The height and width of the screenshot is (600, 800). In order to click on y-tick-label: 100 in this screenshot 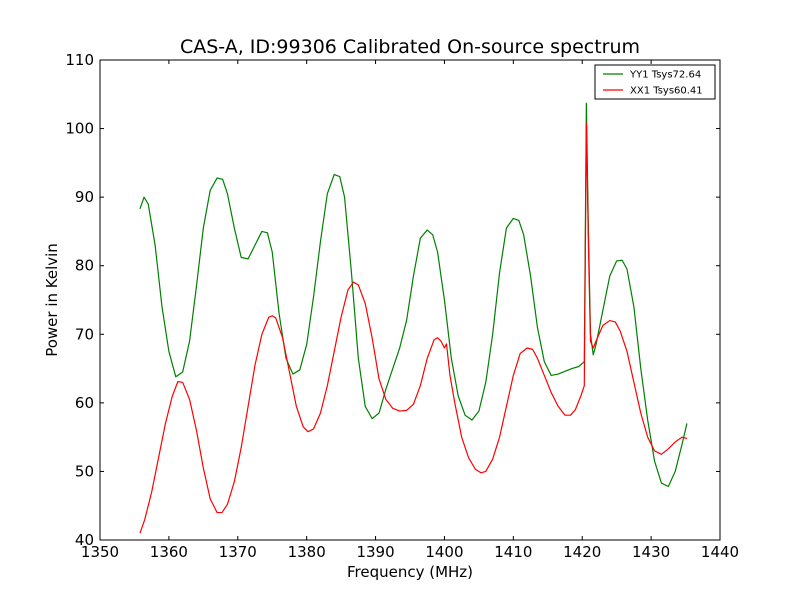, I will do `click(79, 129)`.